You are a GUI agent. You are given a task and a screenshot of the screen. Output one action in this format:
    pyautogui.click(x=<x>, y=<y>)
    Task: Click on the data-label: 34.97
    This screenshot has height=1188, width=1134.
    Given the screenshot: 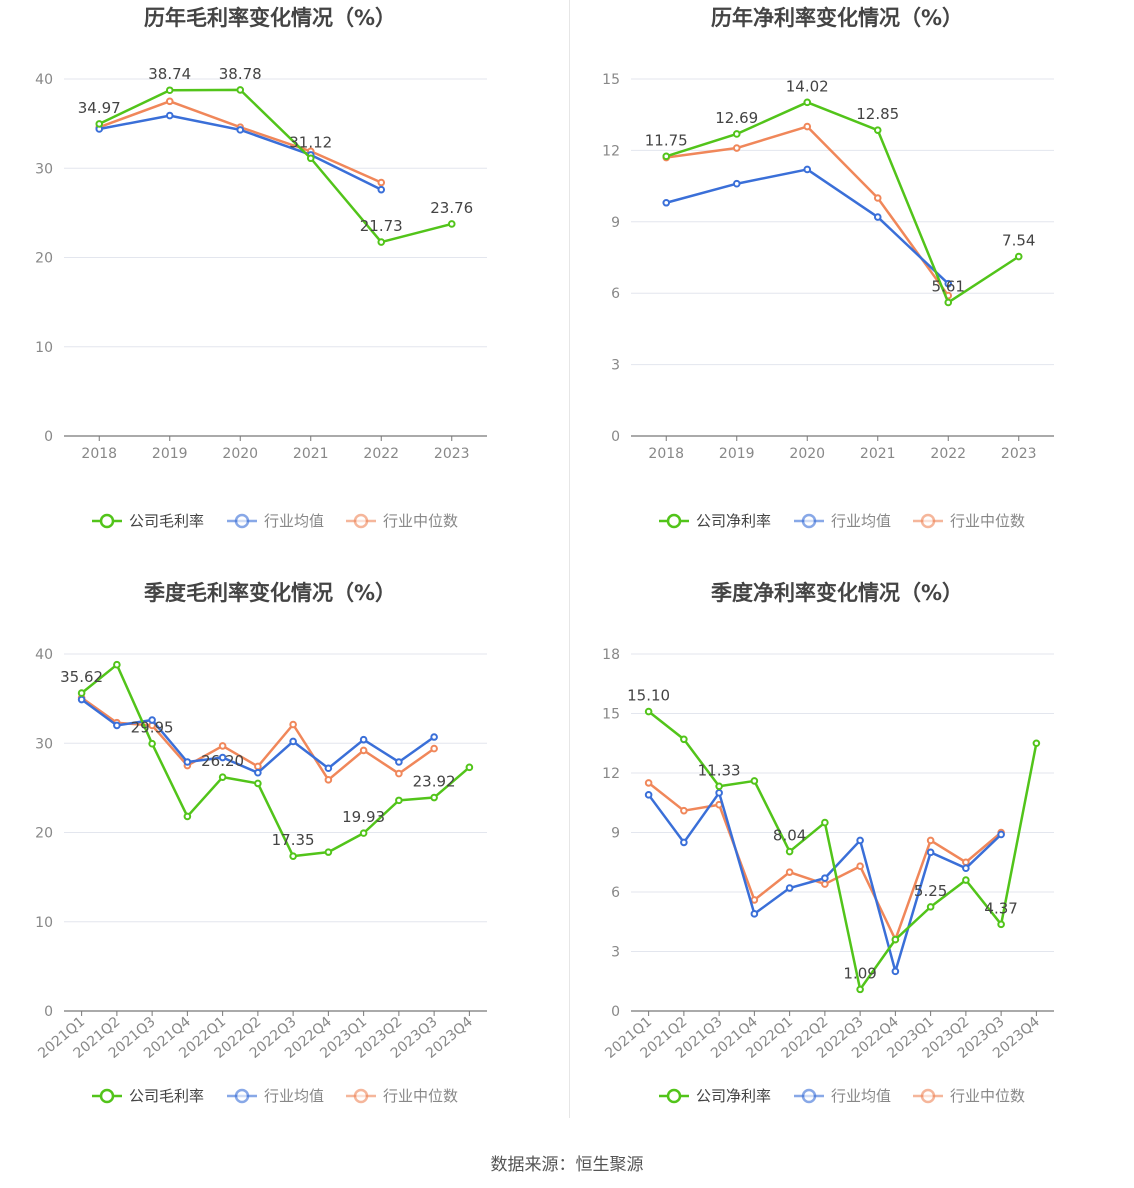 What is the action you would take?
    pyautogui.click(x=99, y=108)
    